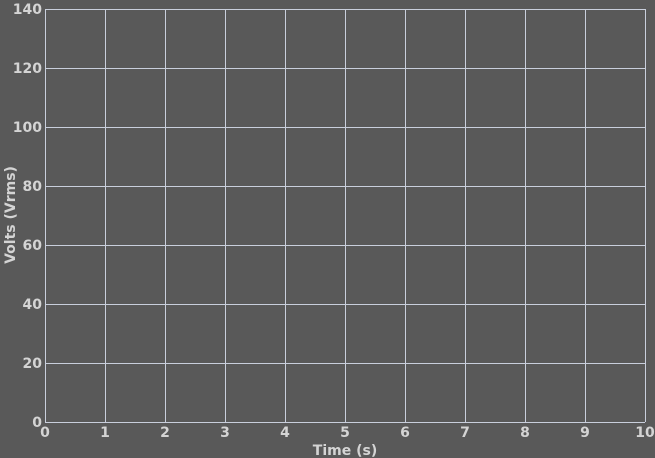  Describe the element at coordinates (465, 433) in the screenshot. I see `x-tick-label-7: 7` at that location.